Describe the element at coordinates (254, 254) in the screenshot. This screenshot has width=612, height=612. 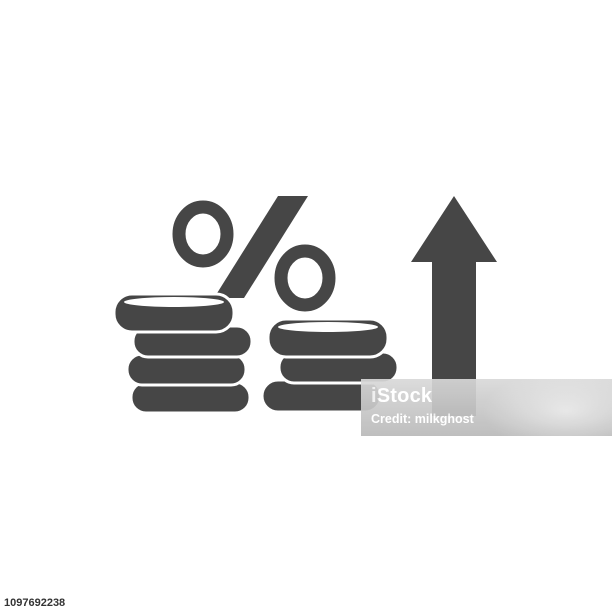
I see `percent-sign-icon` at that location.